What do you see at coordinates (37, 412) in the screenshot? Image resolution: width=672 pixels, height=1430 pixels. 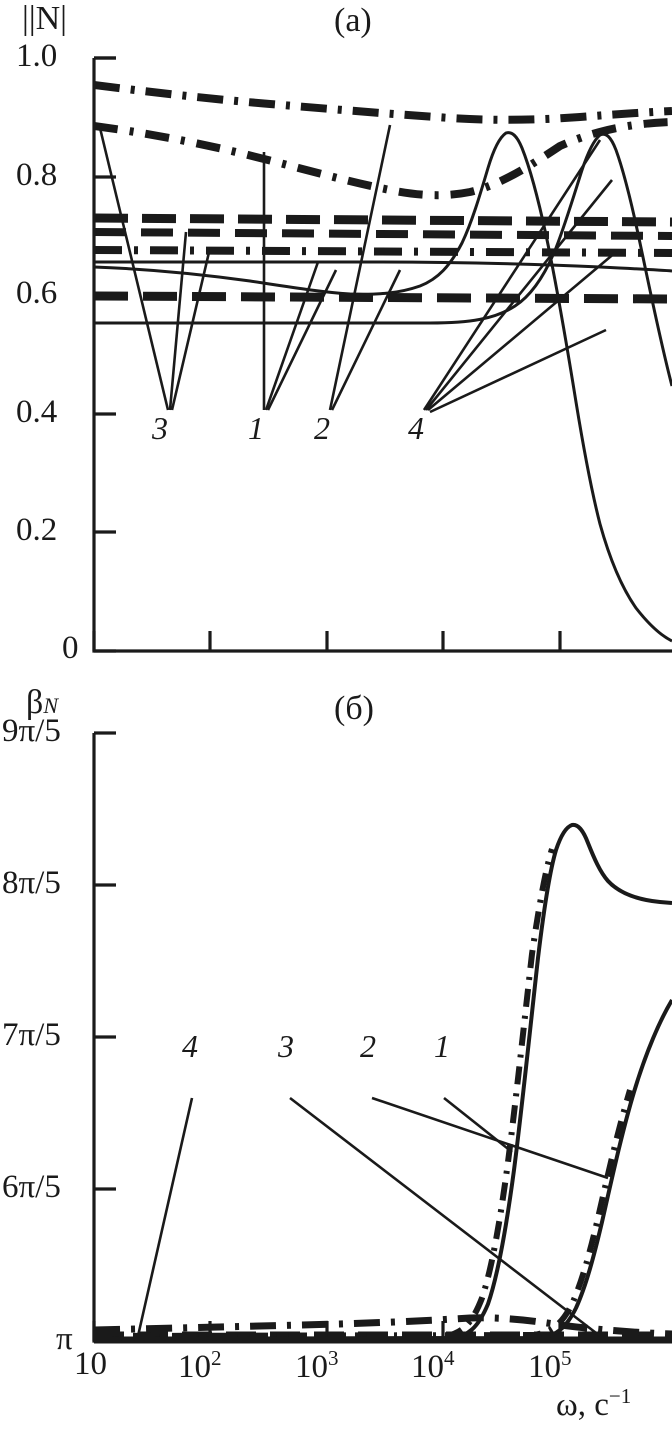 I see `panel-a-ytick-0_4: 0.4` at bounding box center [37, 412].